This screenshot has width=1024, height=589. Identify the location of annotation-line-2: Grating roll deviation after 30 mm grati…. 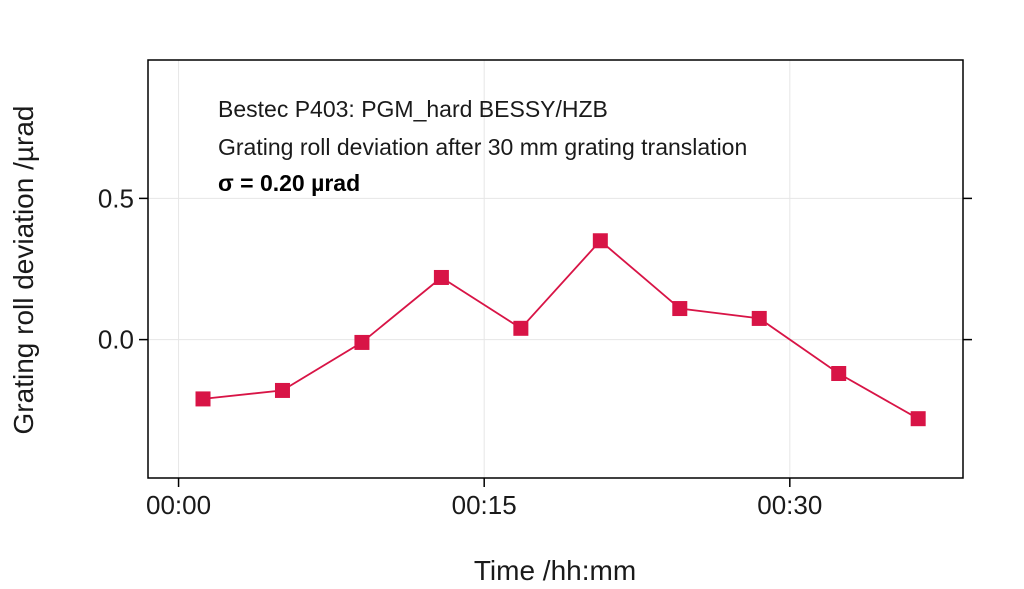
(482, 147).